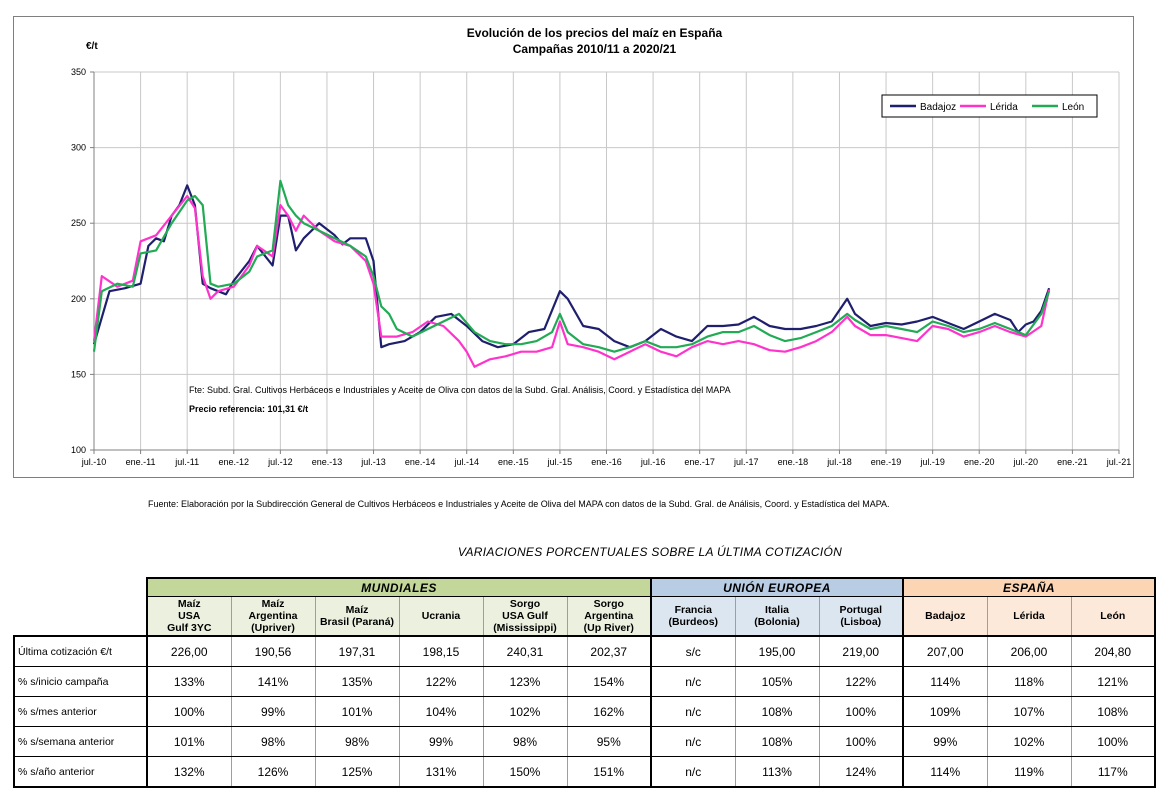 Image resolution: width=1170 pixels, height=797 pixels. I want to click on column-header-line: Argentina, so click(273, 616).